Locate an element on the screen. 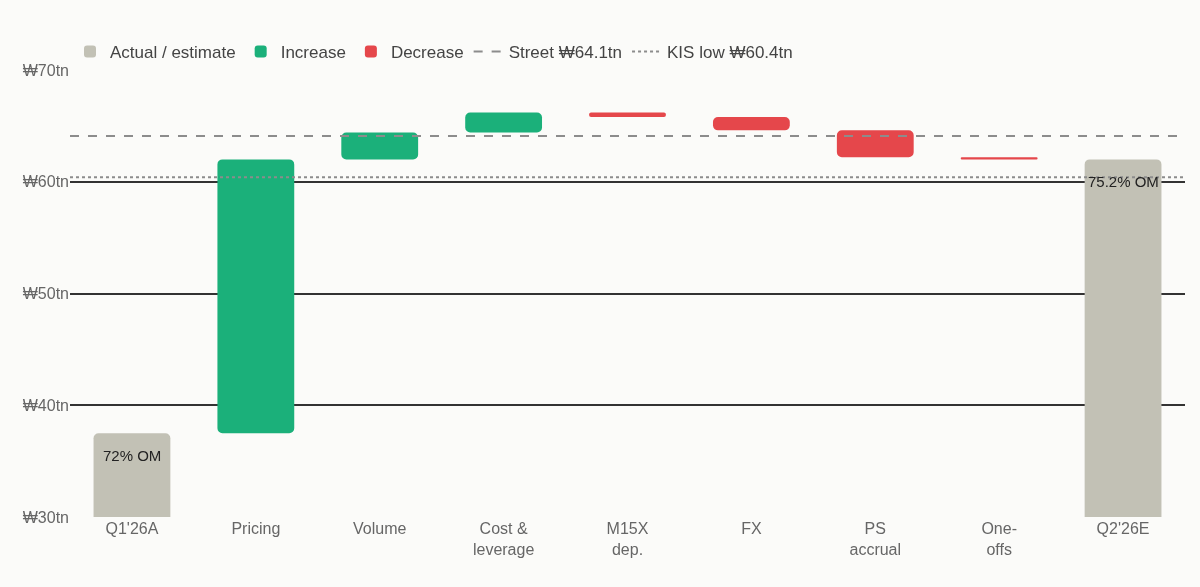 The width and height of the screenshot is (1200, 587). legend-label: KIS low ₩60.4tn is located at coordinates (730, 53).